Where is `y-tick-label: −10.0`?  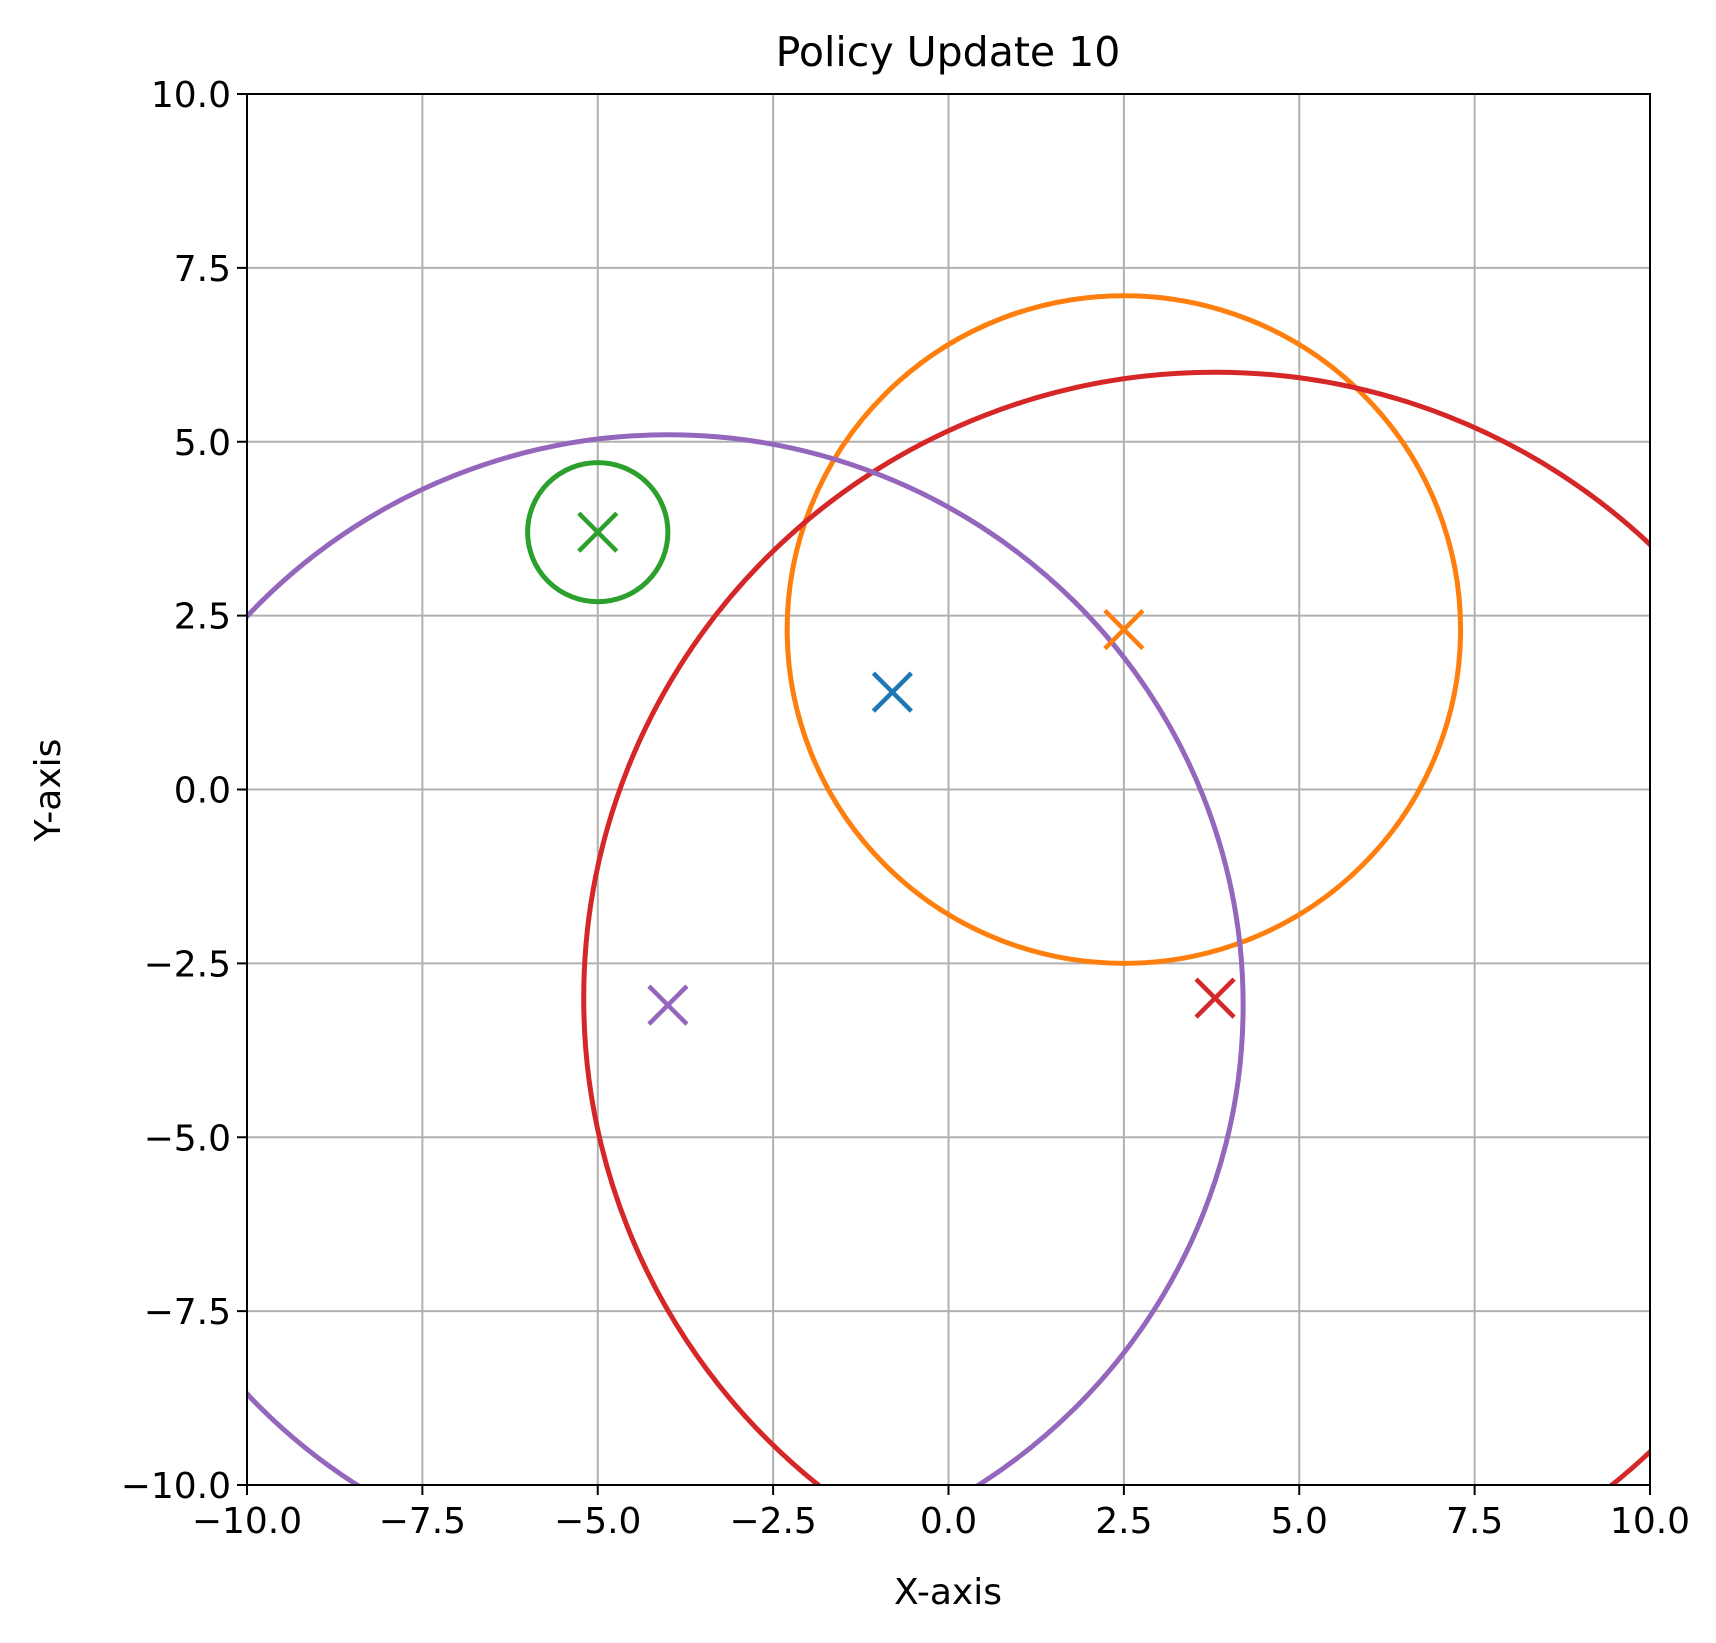
y-tick-label: −10.0 is located at coordinates (176, 1486).